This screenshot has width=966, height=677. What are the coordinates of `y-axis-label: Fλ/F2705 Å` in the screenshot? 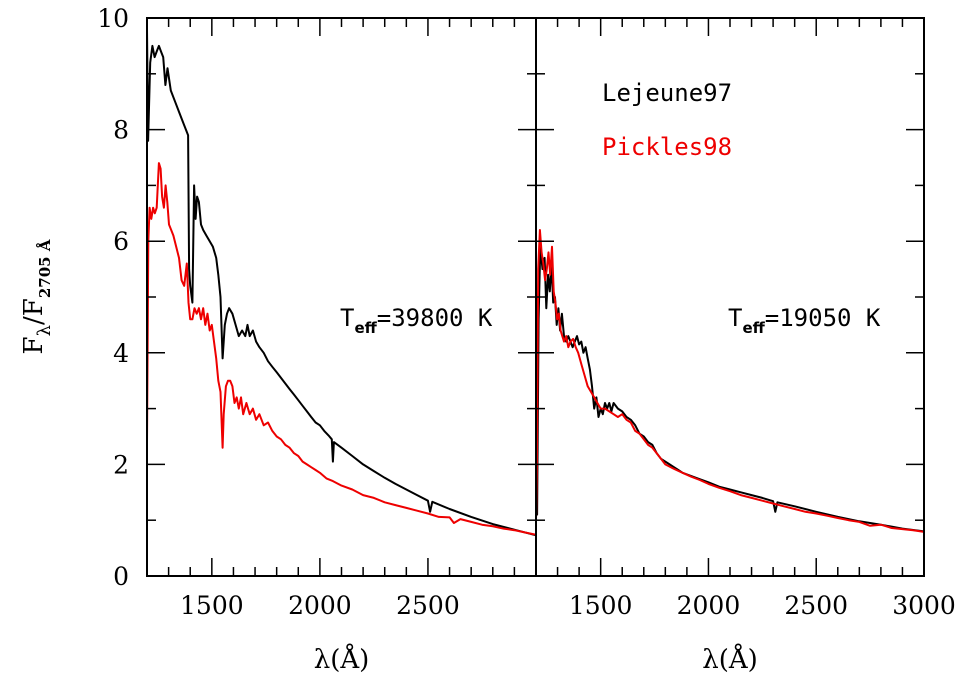 It's located at (37, 296).